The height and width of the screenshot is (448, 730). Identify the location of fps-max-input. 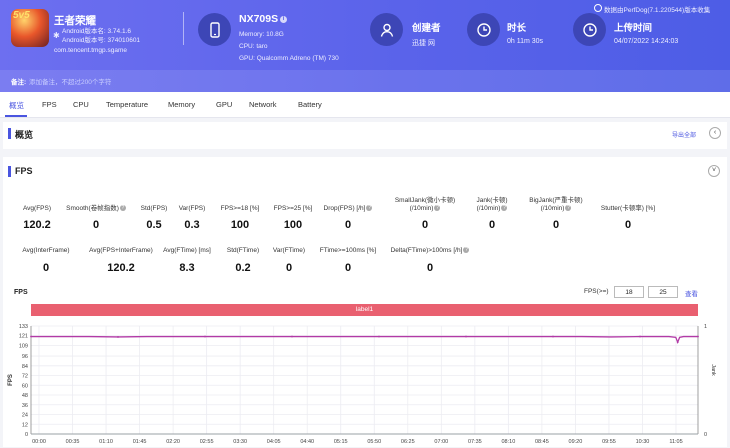
(663, 292).